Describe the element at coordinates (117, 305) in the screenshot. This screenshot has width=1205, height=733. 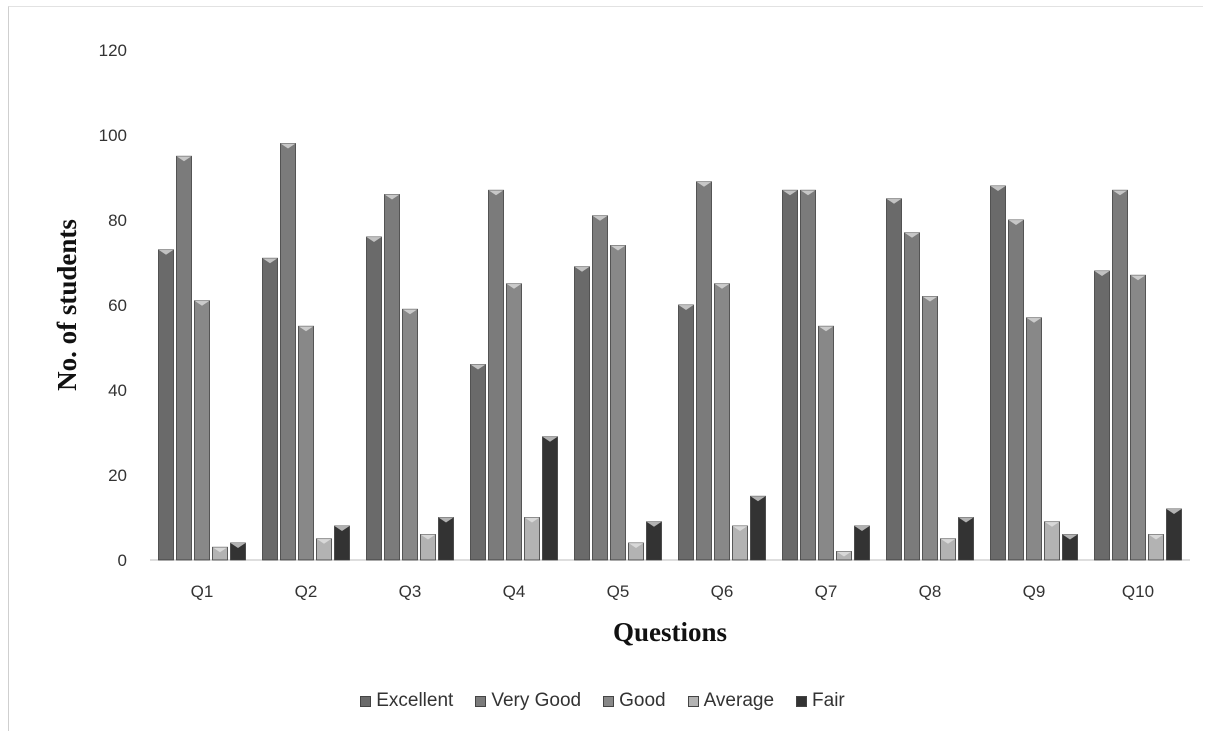
I see `y-tick-label: 60` at that location.